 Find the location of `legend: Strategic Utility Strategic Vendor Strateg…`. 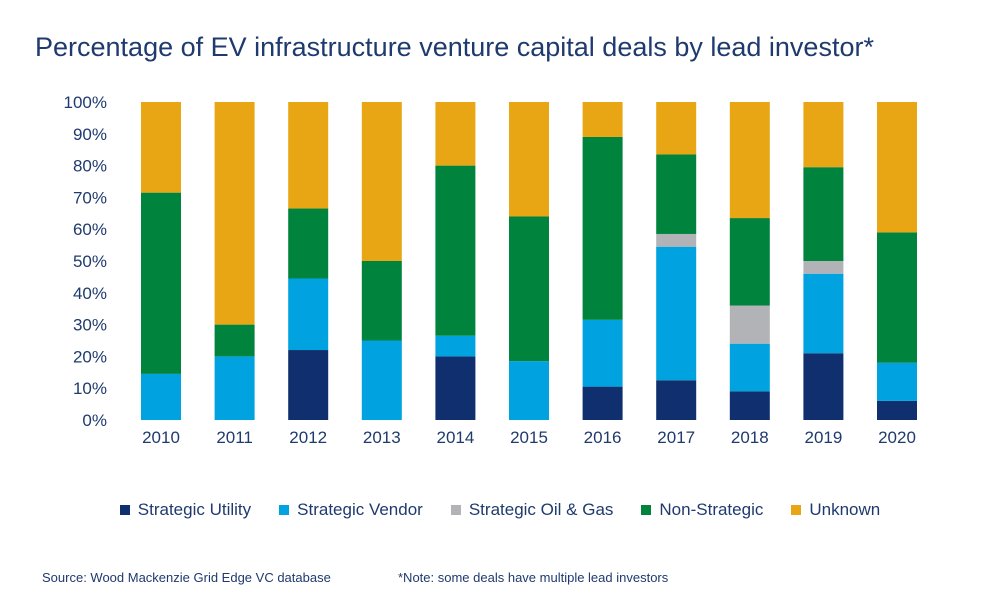

legend: Strategic Utility Strategic Vendor Strateg… is located at coordinates (500, 510).